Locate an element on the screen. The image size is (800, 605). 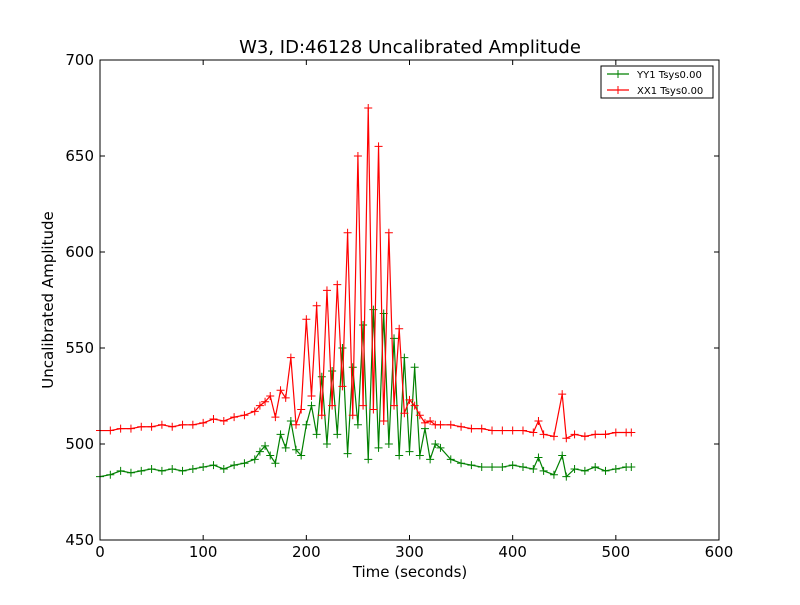
x-tick-label: 600 is located at coordinates (719, 552).